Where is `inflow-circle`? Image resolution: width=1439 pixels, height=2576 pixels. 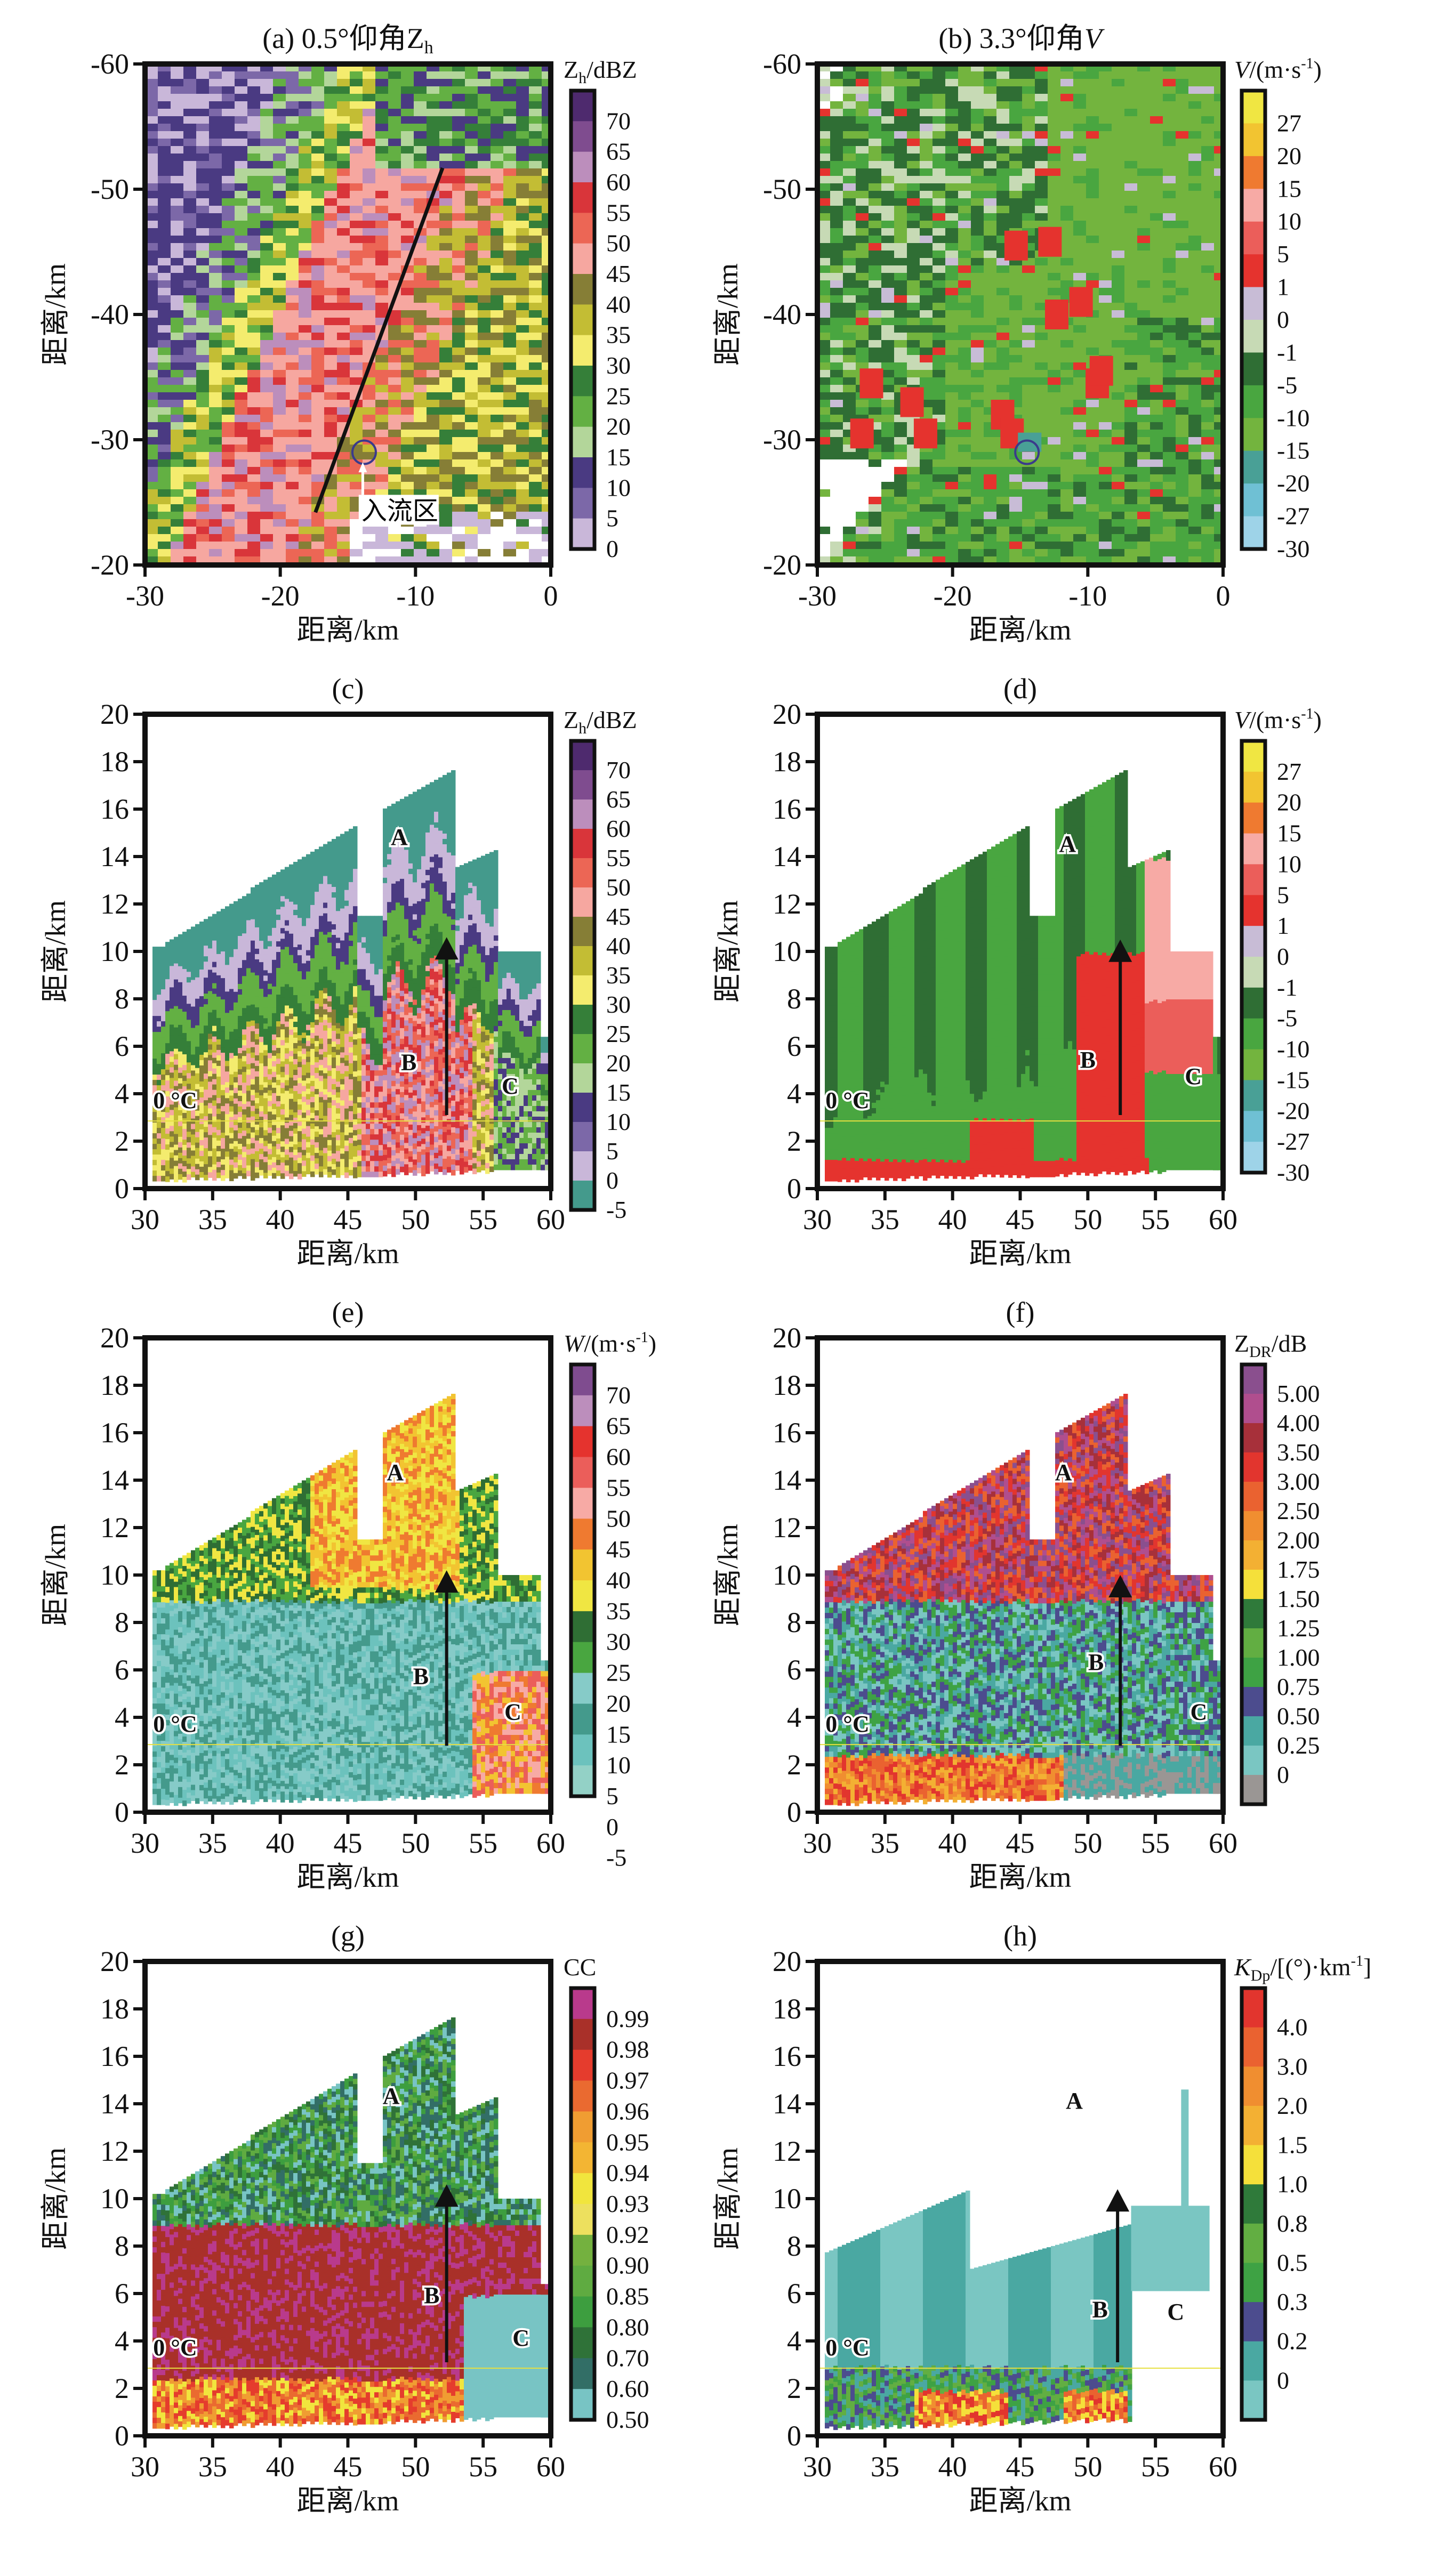 inflow-circle is located at coordinates (364, 452).